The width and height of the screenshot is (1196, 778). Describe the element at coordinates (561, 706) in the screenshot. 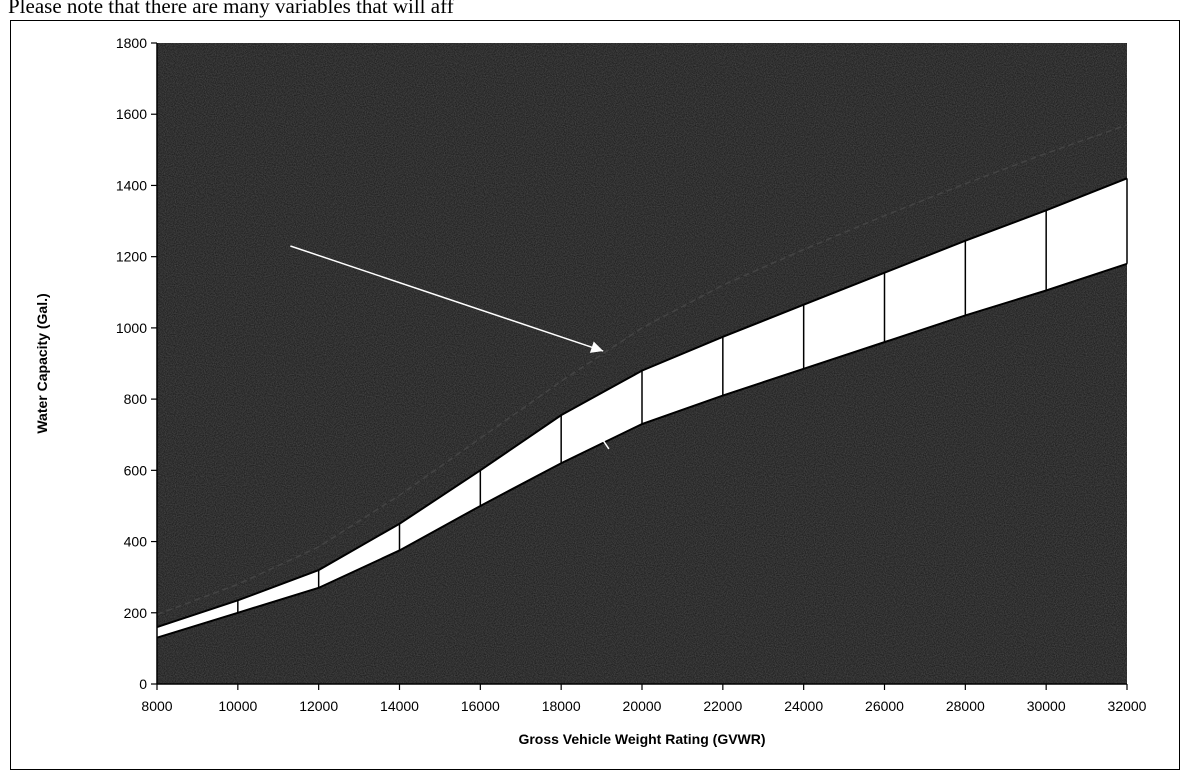

I see `x-tick-label: 18000` at that location.